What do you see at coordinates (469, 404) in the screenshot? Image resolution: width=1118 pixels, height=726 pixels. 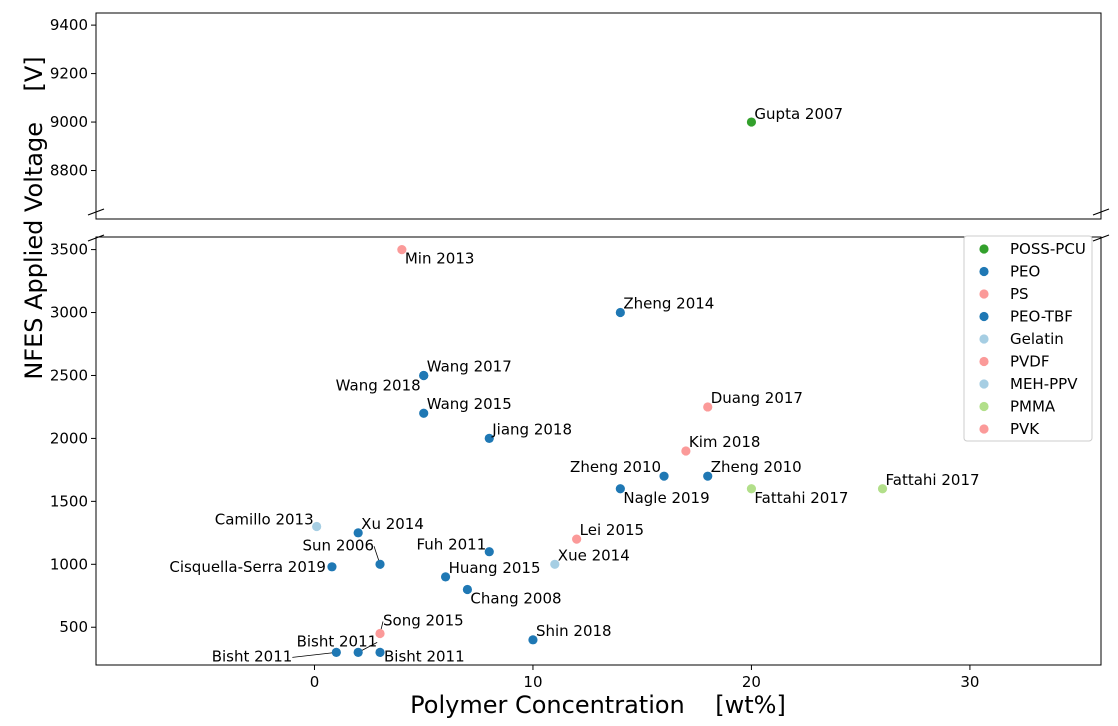 I see `point-annotation: Wang 2015` at bounding box center [469, 404].